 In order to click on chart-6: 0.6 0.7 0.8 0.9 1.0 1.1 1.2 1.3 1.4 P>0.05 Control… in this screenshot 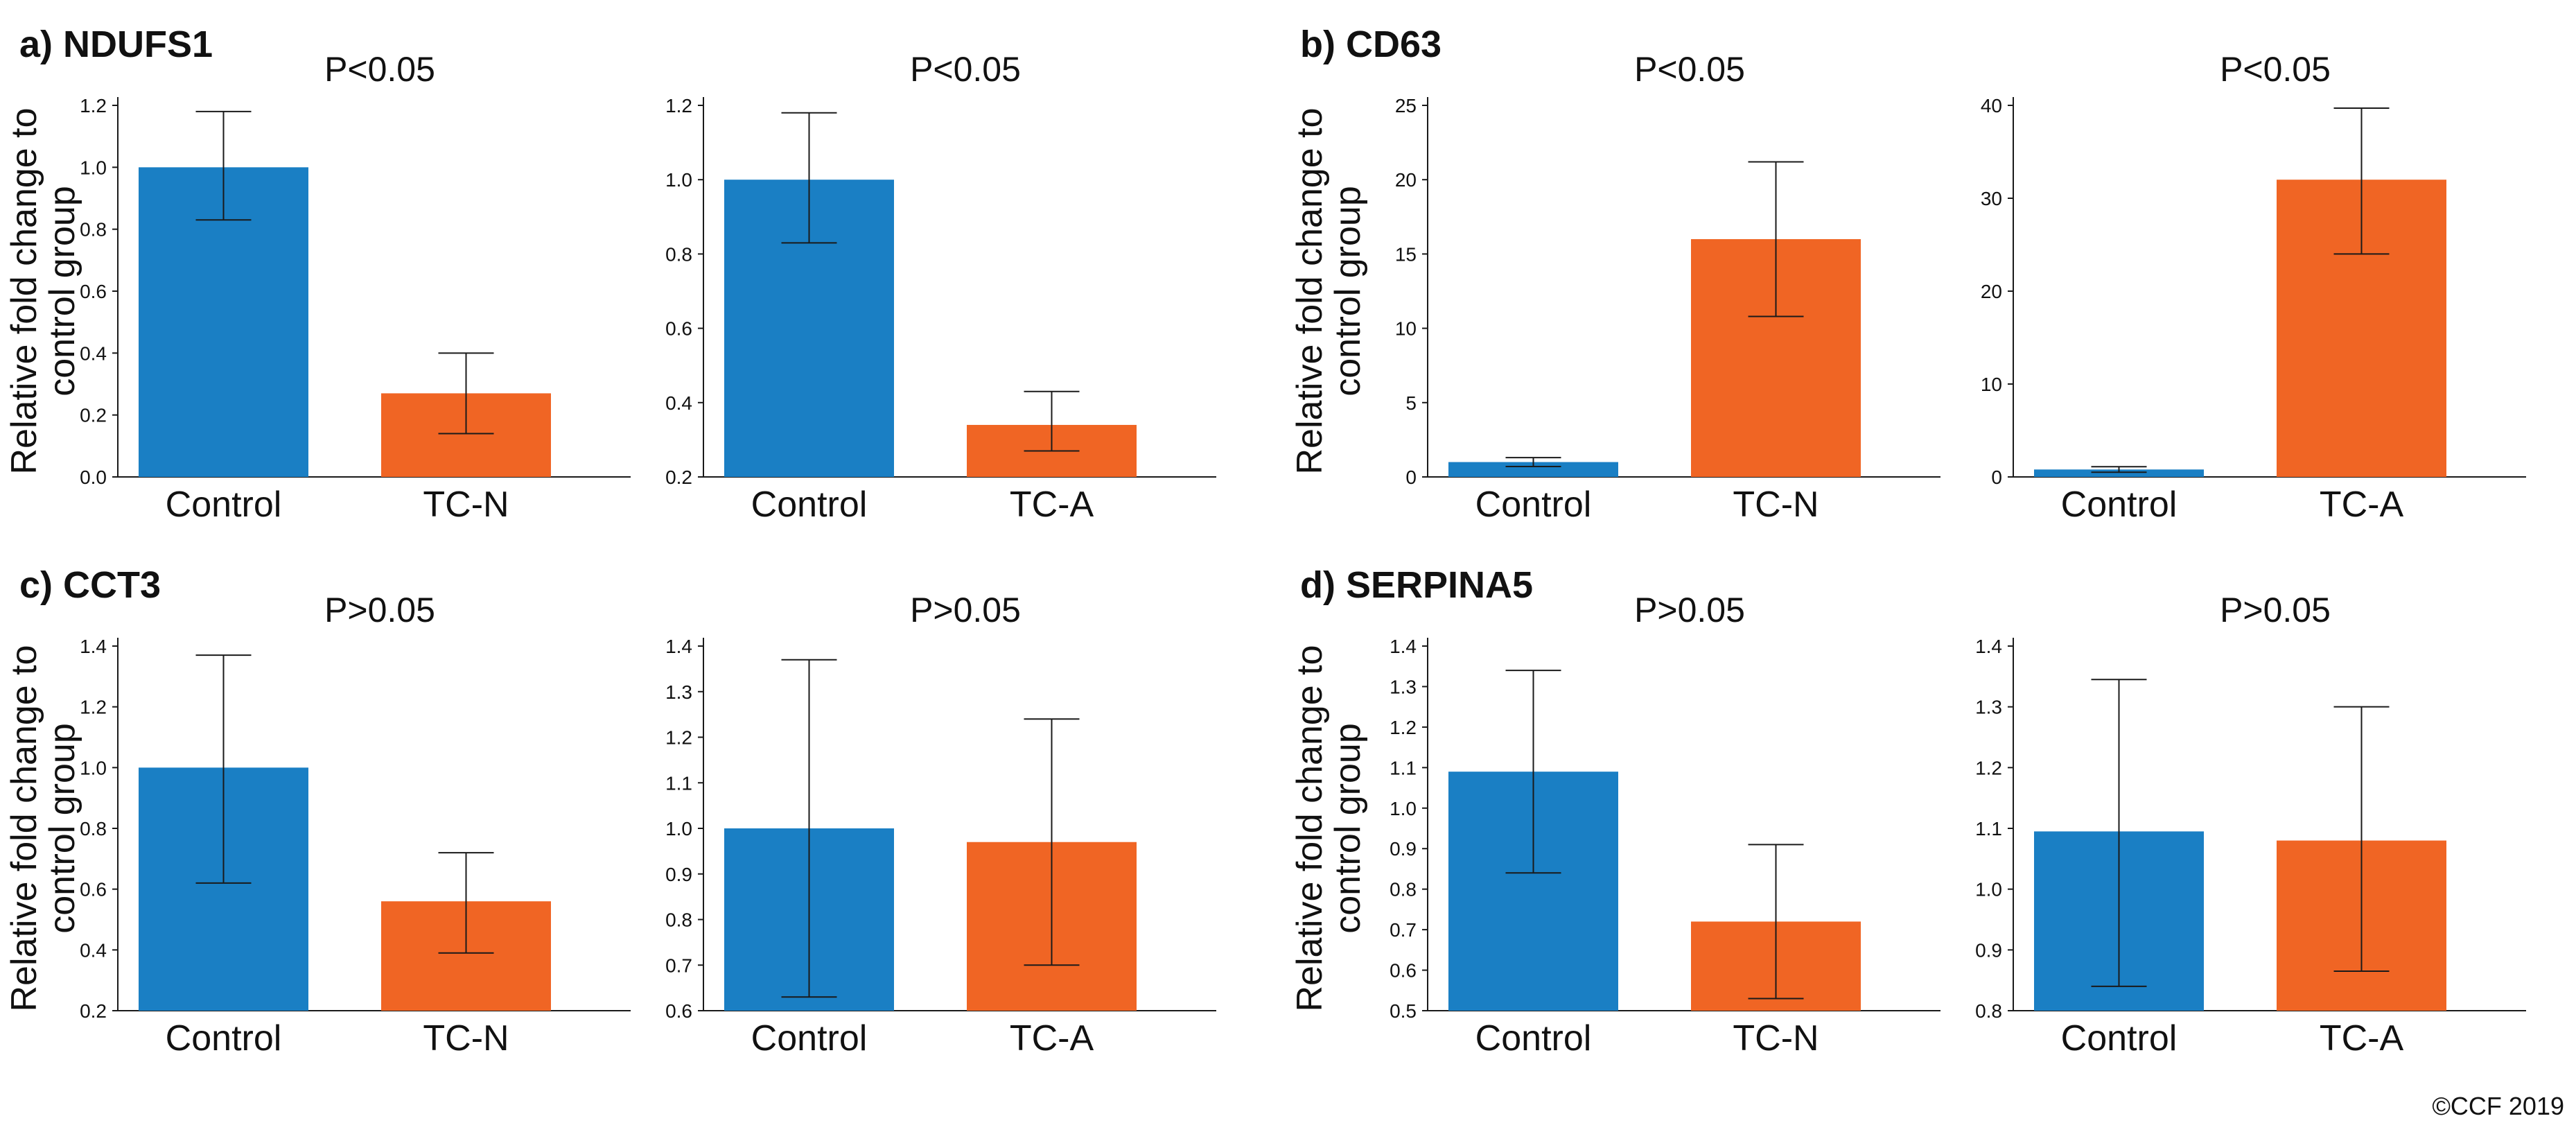, I will do `click(940, 825)`.